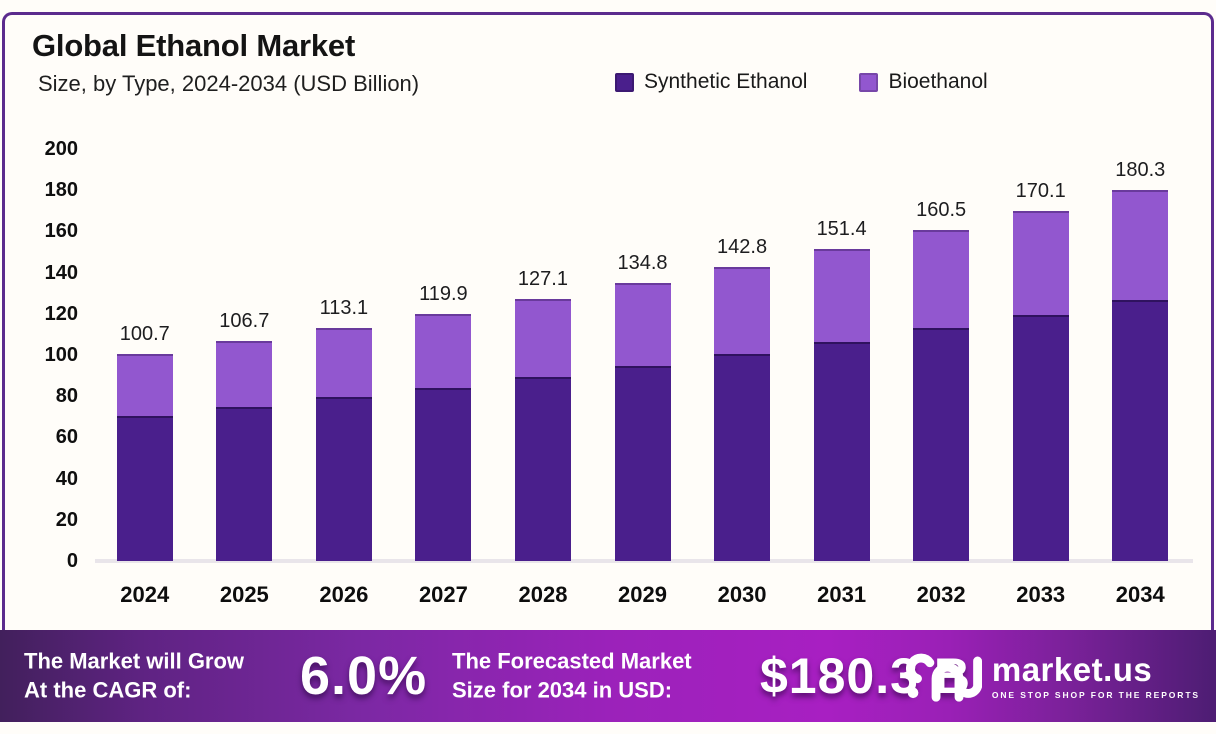 The height and width of the screenshot is (734, 1216). Describe the element at coordinates (943, 677) in the screenshot. I see `marketus-logo-icon` at that location.